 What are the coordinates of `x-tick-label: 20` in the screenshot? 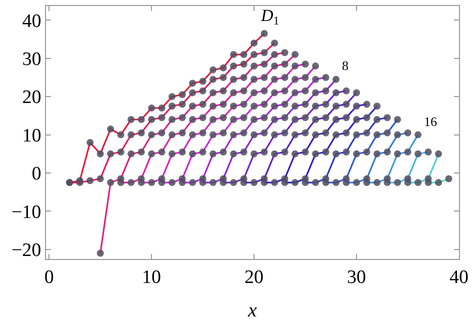 It's located at (254, 277).